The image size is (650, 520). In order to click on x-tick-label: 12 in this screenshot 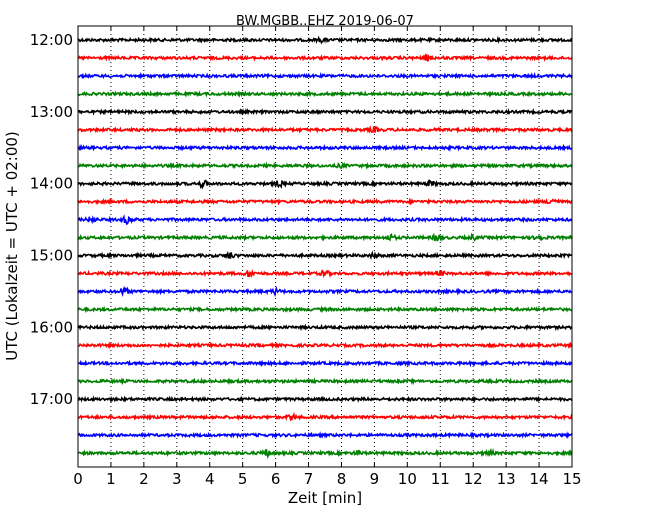, I will do `click(473, 479)`.